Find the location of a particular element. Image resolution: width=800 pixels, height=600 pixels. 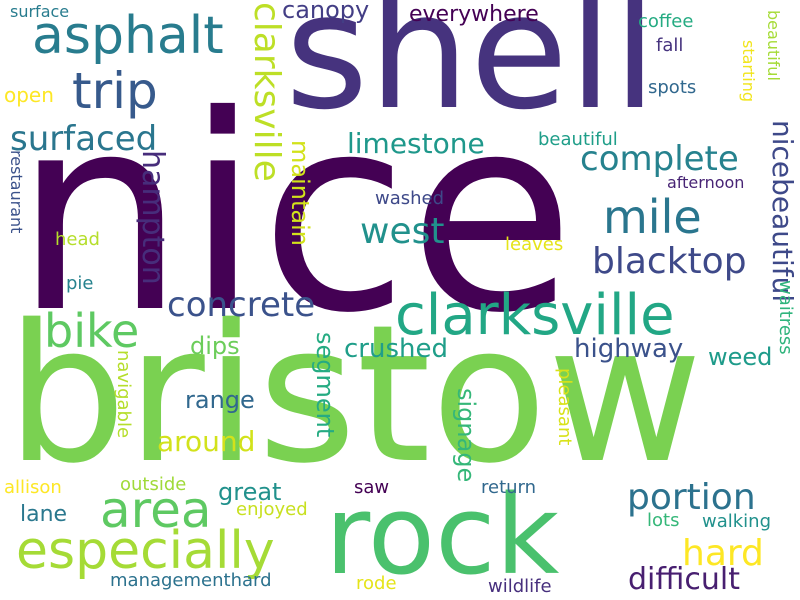

word-maintain: maintain is located at coordinates (300, 193).